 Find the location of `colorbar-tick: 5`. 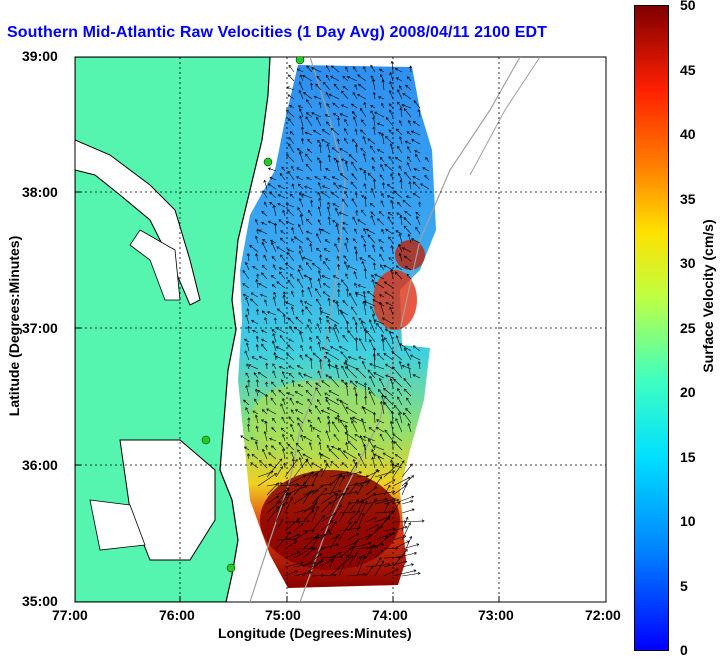

colorbar-tick: 5 is located at coordinates (684, 586).